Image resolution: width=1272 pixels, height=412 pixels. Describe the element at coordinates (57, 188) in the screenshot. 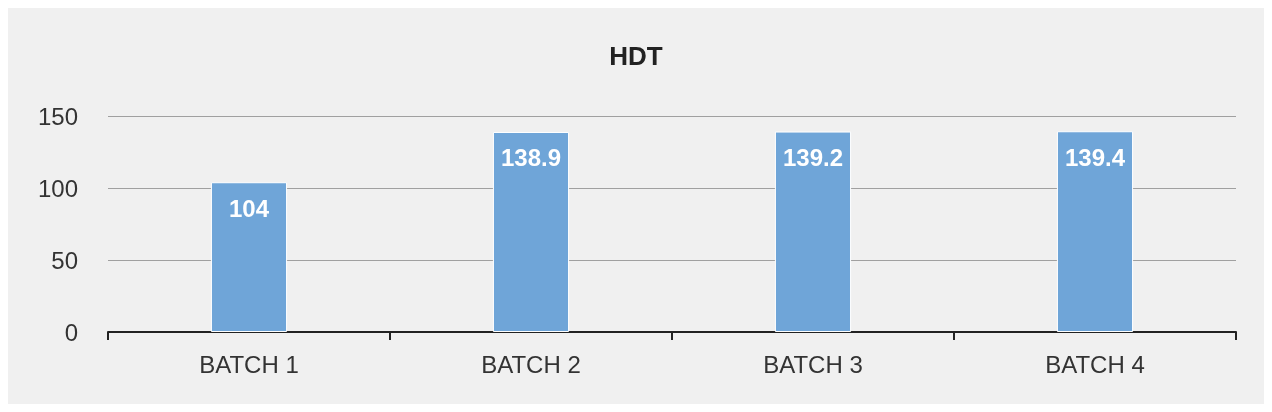

I see `y-tick-label: 100` at that location.